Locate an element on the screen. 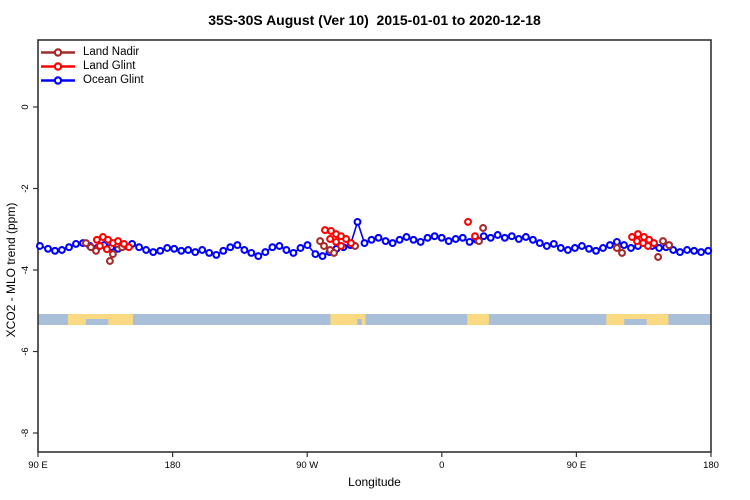 The image size is (750, 500). y-tick-label: -2 is located at coordinates (25, 188).